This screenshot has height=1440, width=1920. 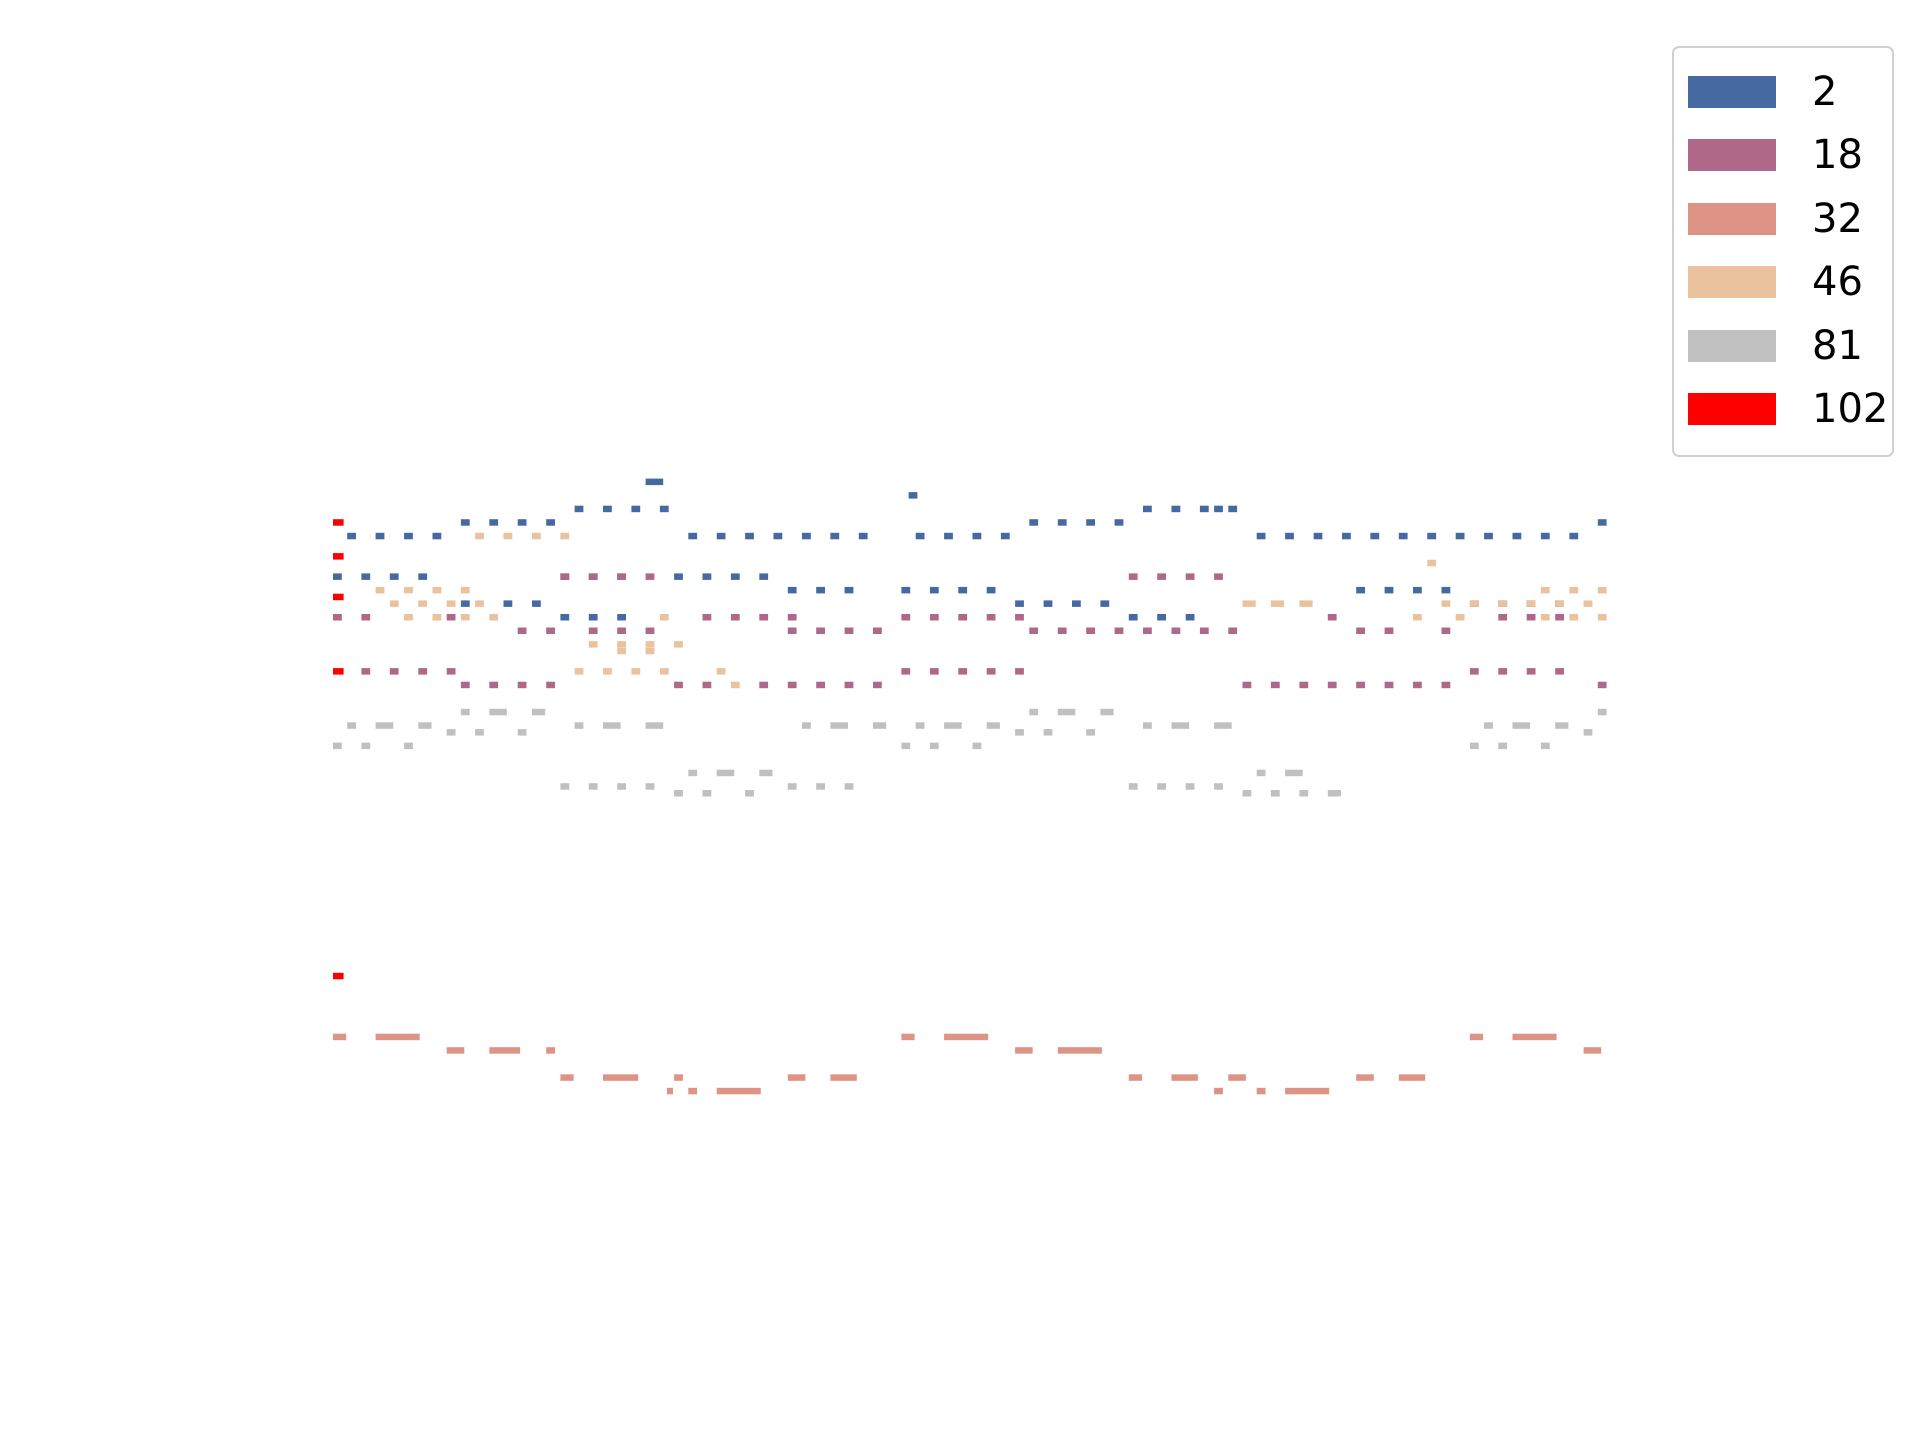 I want to click on legend-item-32: 32, so click(x=1783, y=219).